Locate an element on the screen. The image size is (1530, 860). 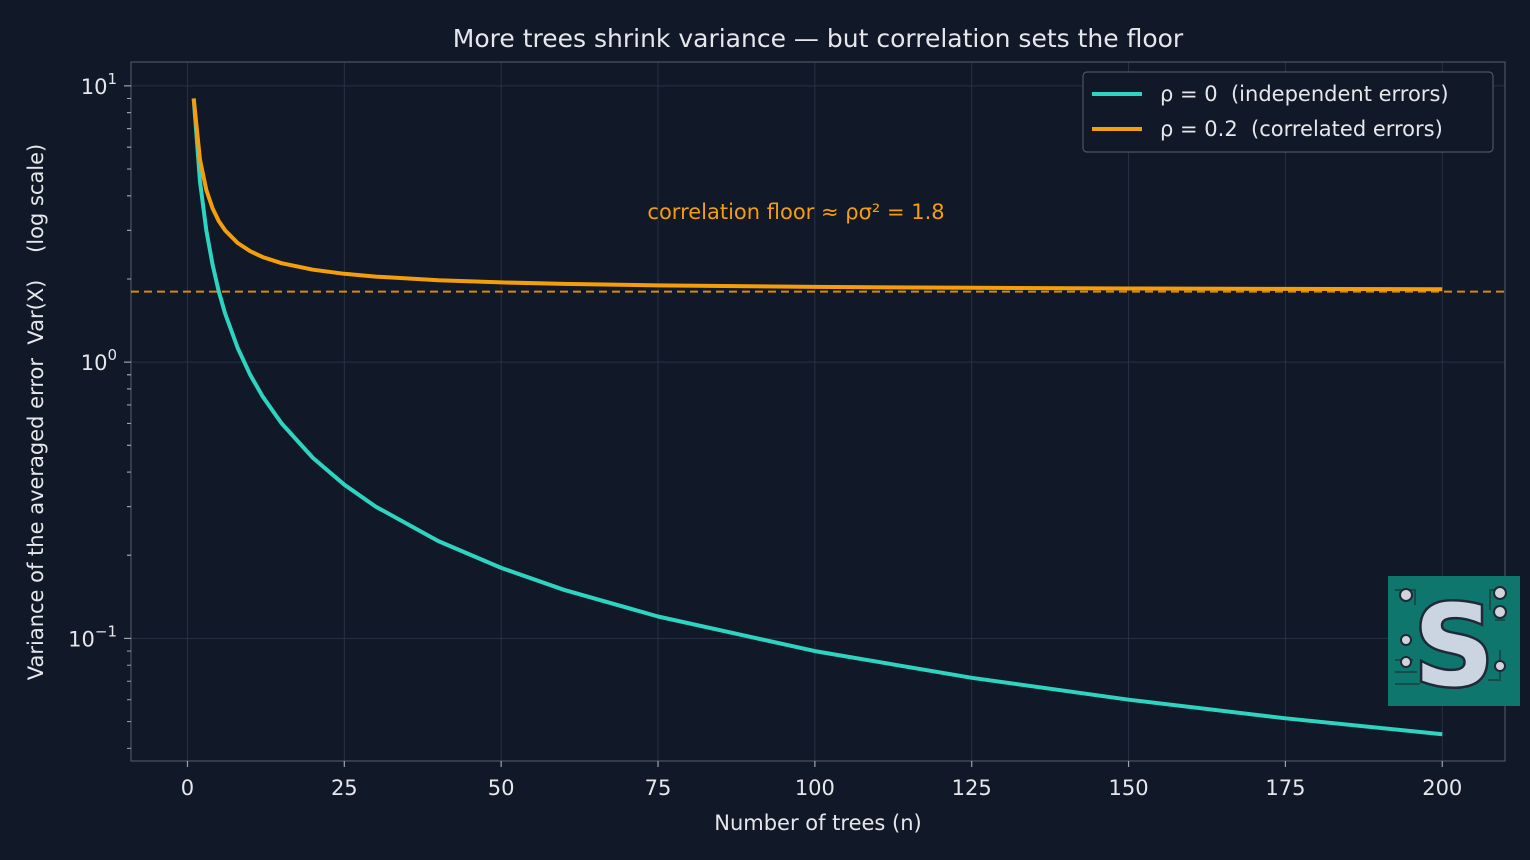
x-tick-label: 0 is located at coordinates (187, 788).